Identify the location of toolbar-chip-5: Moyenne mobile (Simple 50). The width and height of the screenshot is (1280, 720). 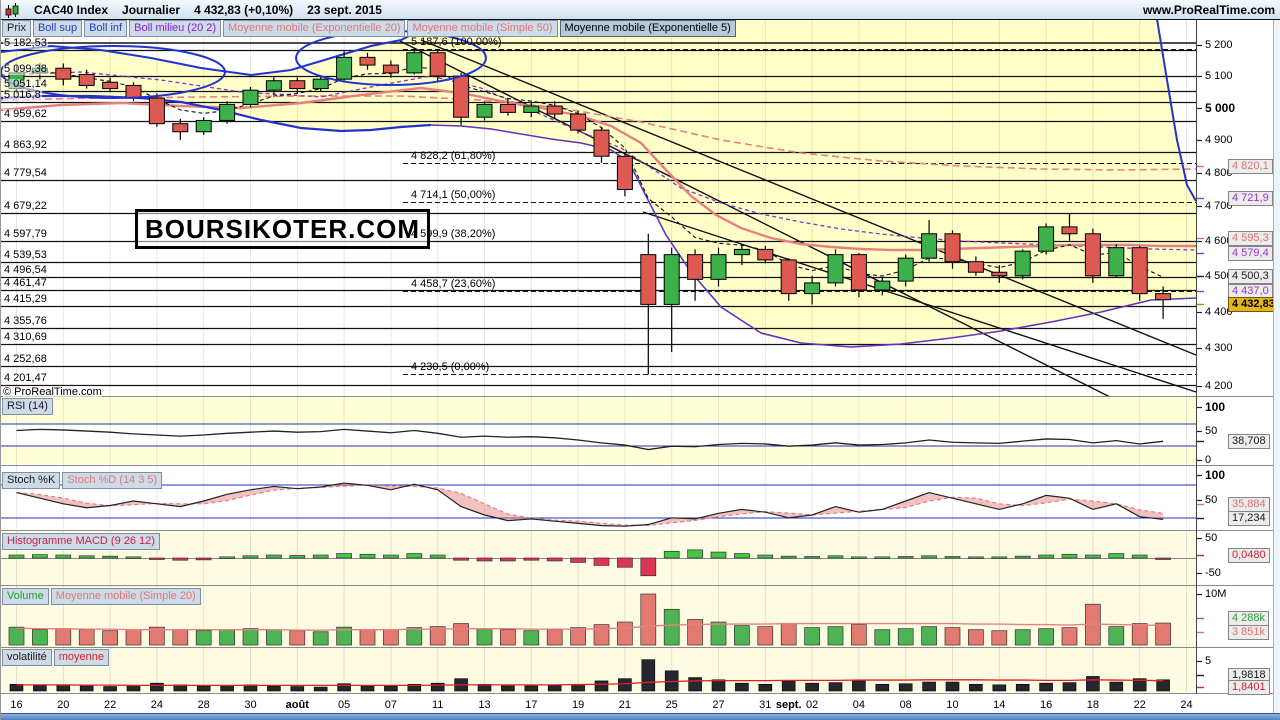
(482, 28).